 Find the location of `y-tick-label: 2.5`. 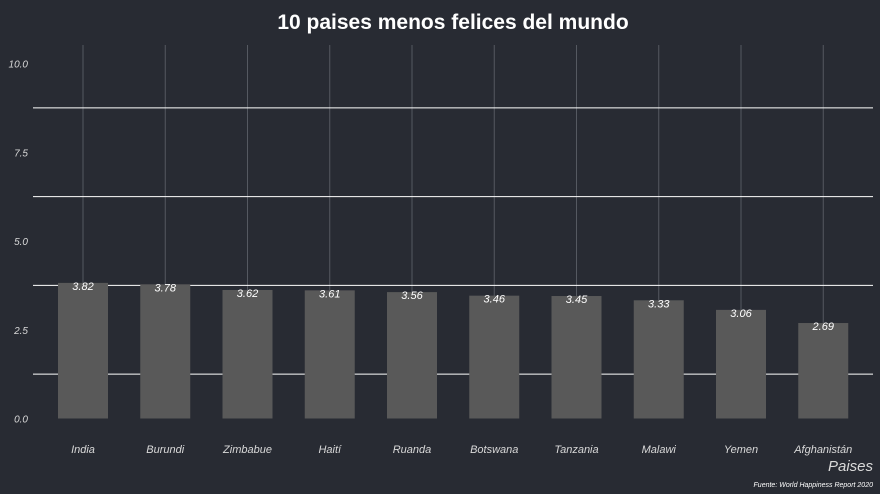

y-tick-label: 2.5 is located at coordinates (20, 331).